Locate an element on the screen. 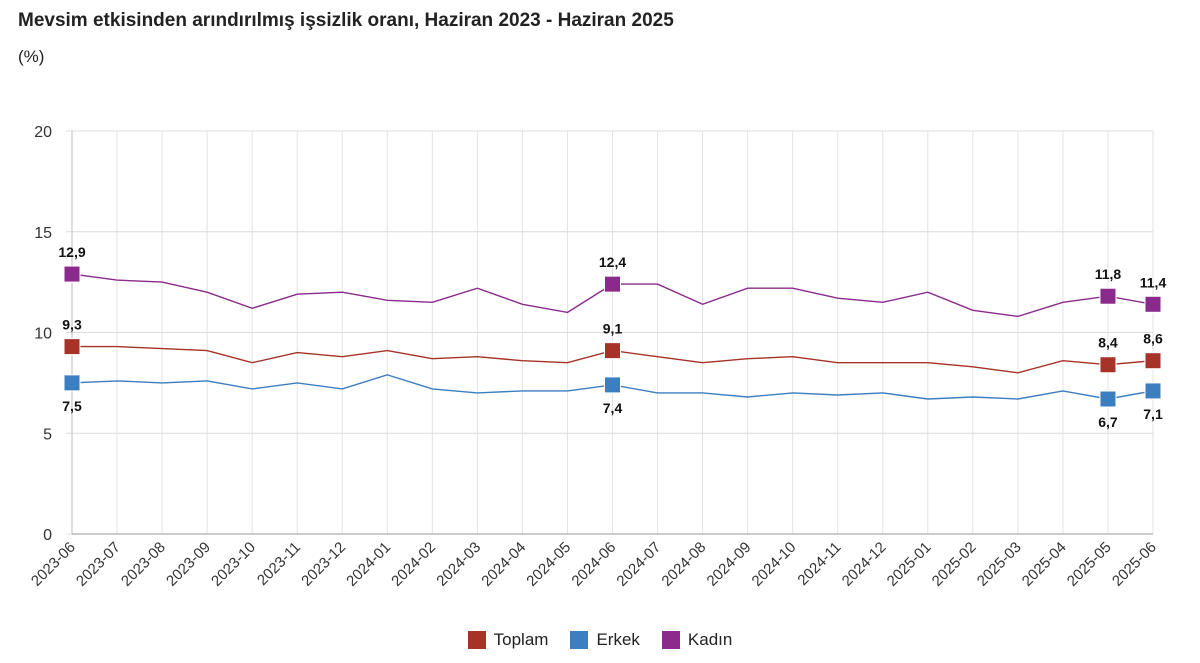  data-label-toplam: 9,1 is located at coordinates (613, 329).